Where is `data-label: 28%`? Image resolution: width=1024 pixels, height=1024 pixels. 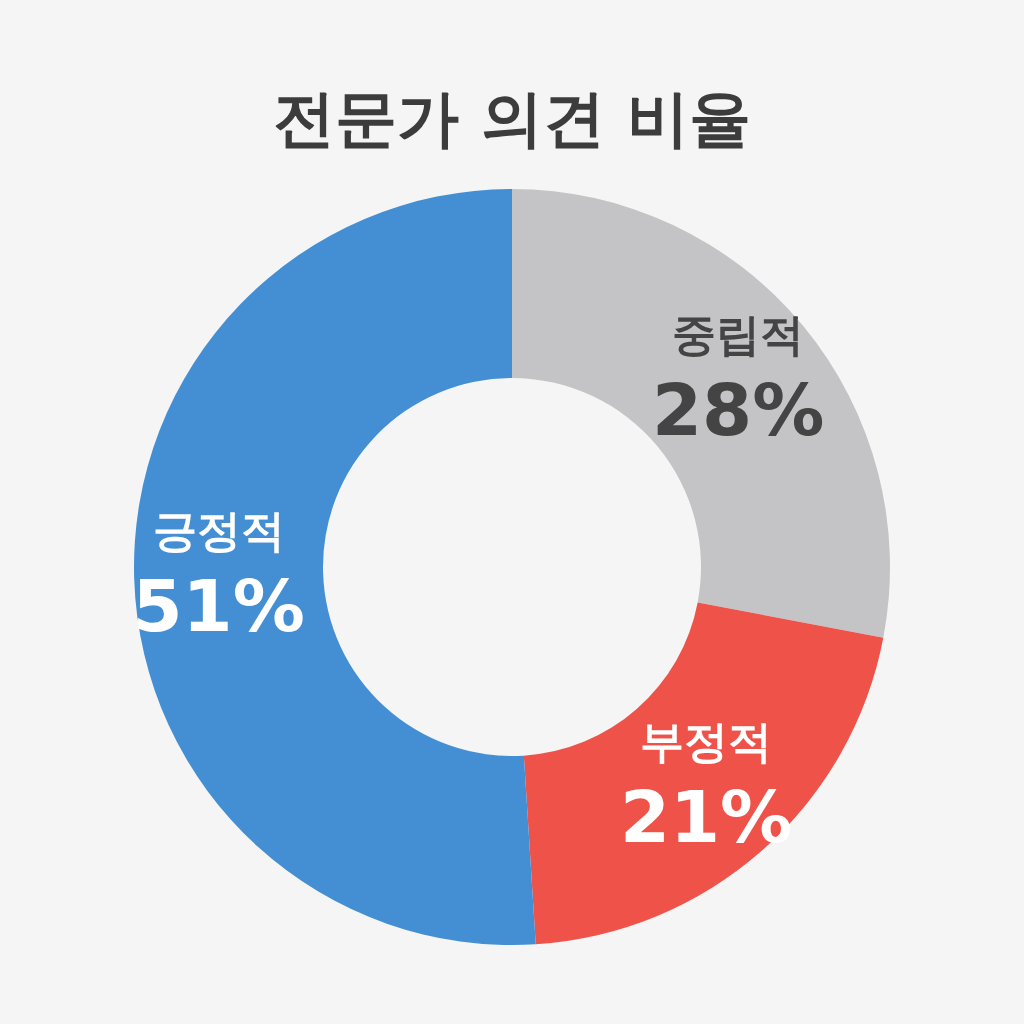
data-label: 28% is located at coordinates (738, 409).